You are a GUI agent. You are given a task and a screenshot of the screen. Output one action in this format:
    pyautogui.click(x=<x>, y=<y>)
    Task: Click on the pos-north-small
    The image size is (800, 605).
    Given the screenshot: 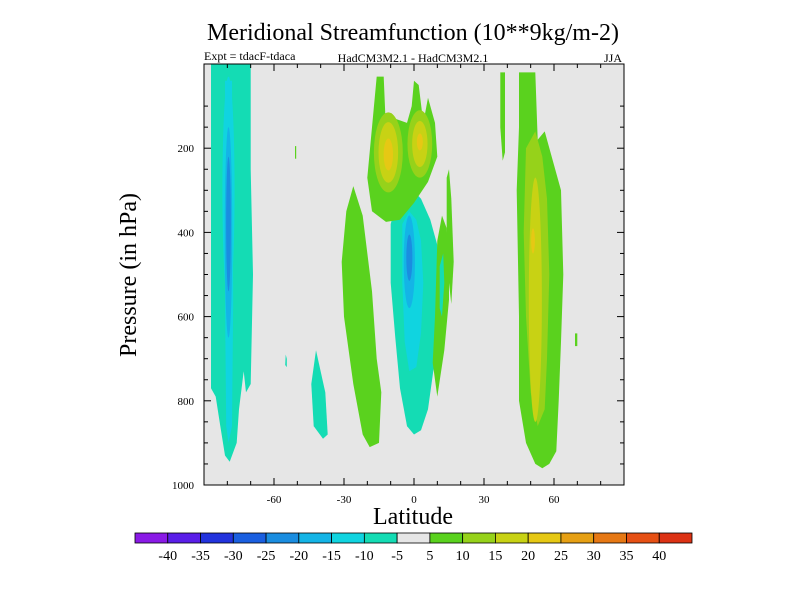 What is the action you would take?
    pyautogui.click(x=502, y=116)
    